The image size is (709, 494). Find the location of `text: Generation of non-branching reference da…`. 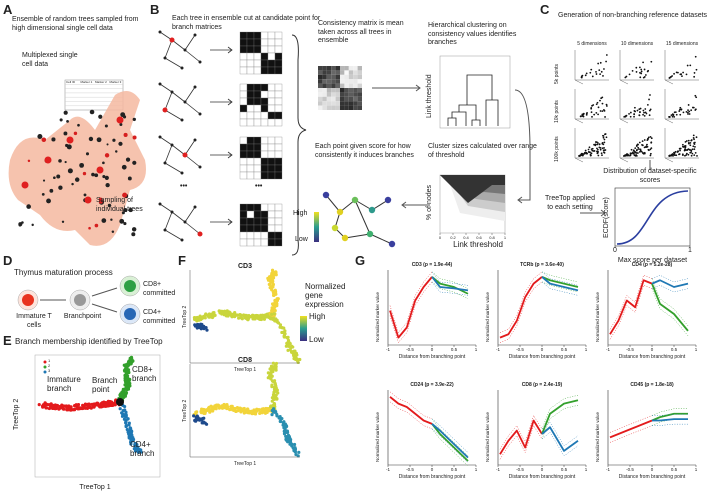

text: Generation of non-branching reference da… is located at coordinates (633, 15).